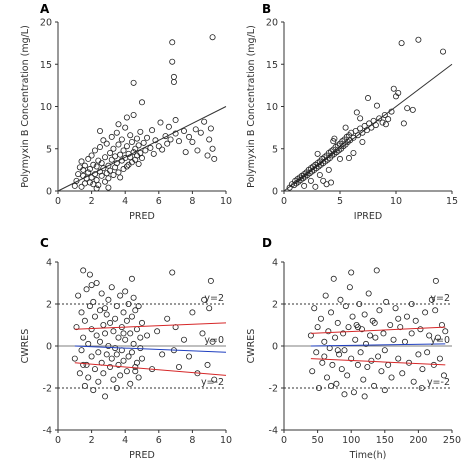 This screenshot has height=474, width=474. Describe the element at coordinates (45, 9) in the screenshot. I see `panel-letter: A` at that location.